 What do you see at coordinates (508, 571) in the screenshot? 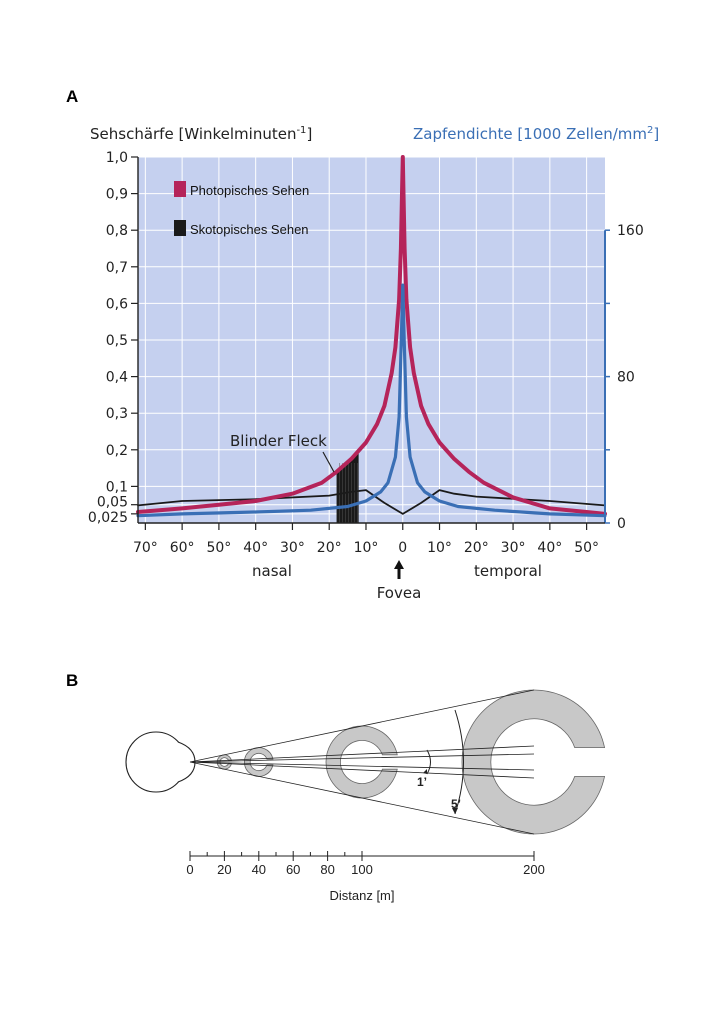
I see `temporal-label: temporal` at bounding box center [508, 571].